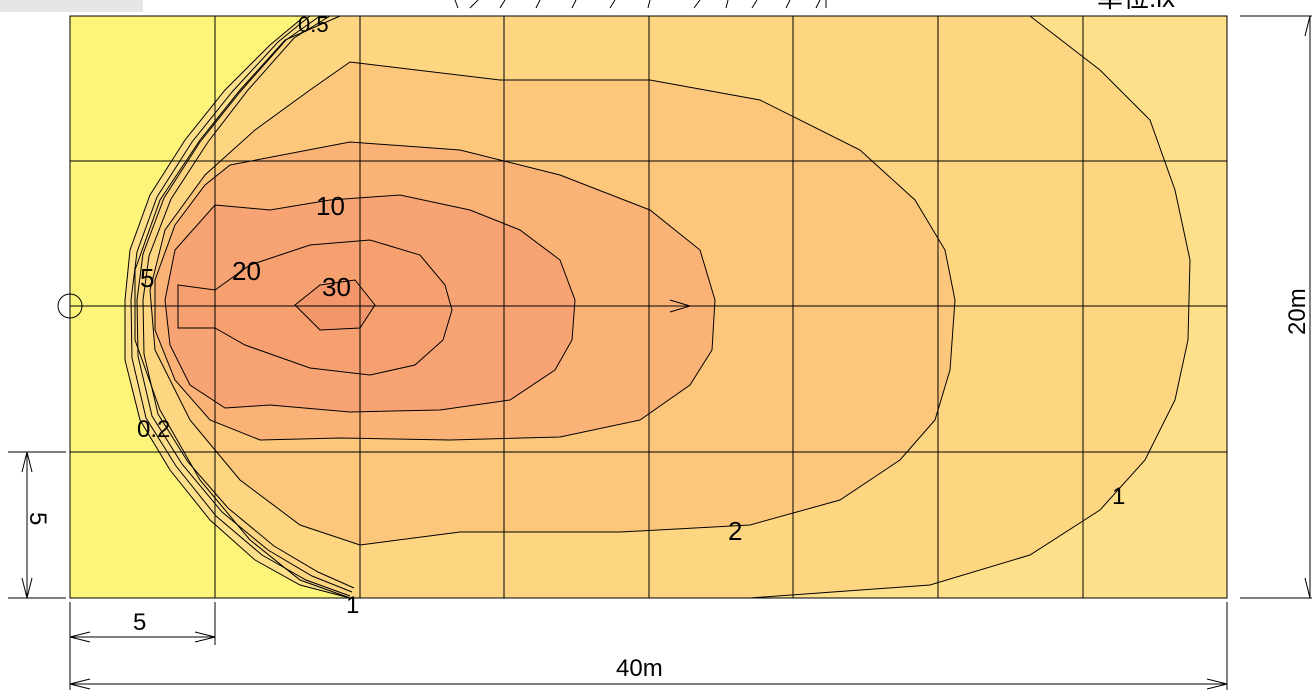  Describe the element at coordinates (639, 668) in the screenshot. I see `dimension-bottom-total: 40m` at that location.